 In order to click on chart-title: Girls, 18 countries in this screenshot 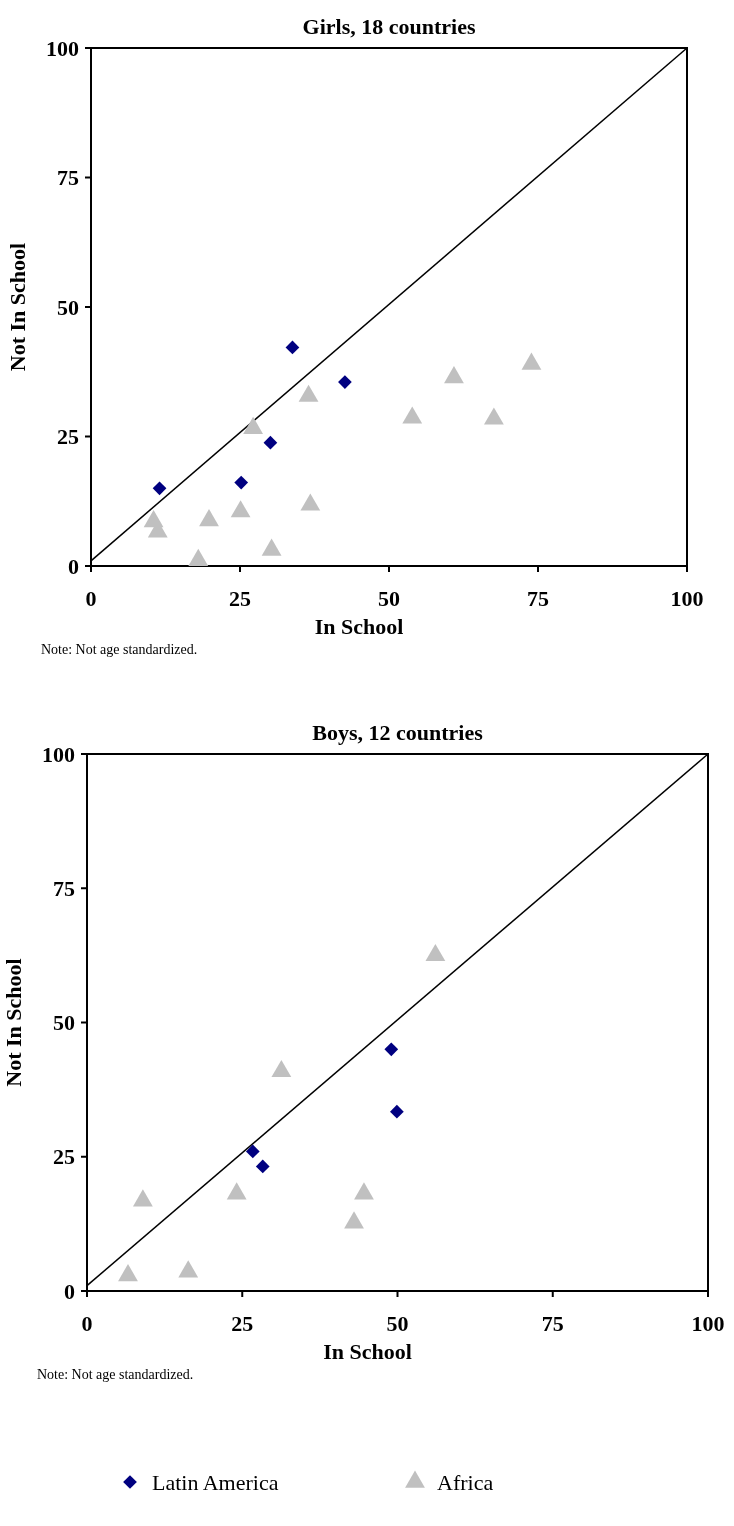, I will do `click(389, 26)`.